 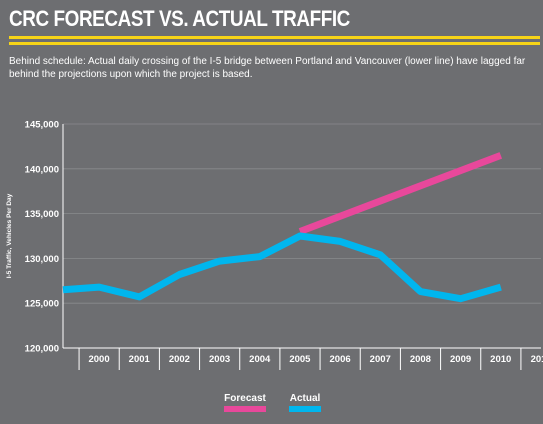 What do you see at coordinates (42, 304) in the screenshot?
I see `y-tick-label-125000: 125,000` at bounding box center [42, 304].